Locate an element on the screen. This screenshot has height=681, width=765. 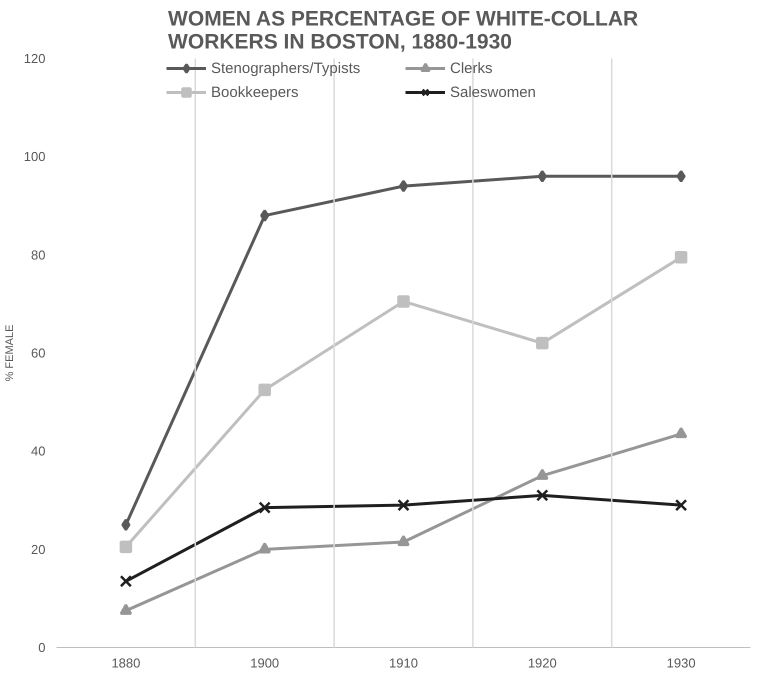
x-tick-label: 1920 is located at coordinates (542, 663).